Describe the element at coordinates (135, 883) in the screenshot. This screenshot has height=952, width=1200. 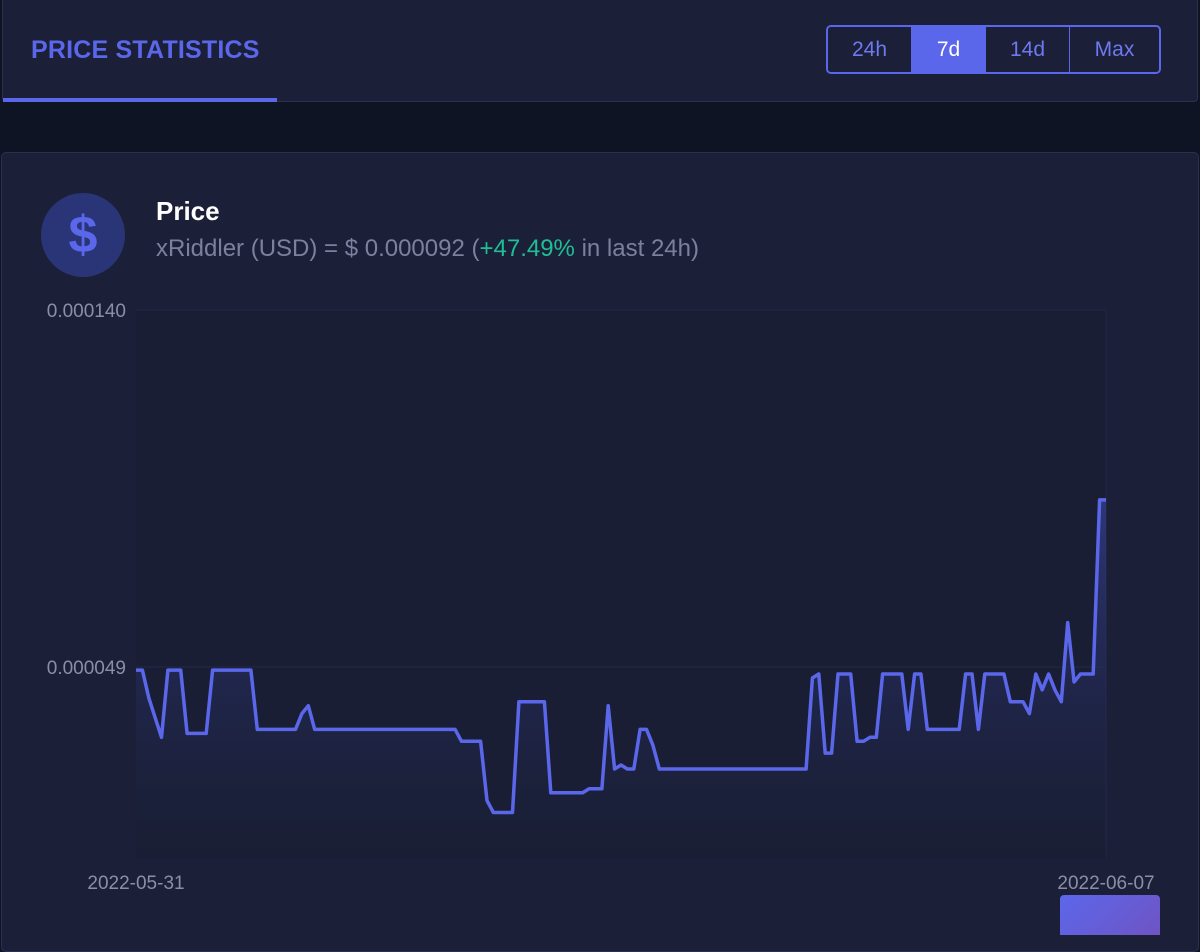
I see `x-tick-label: 2022-05-31` at that location.